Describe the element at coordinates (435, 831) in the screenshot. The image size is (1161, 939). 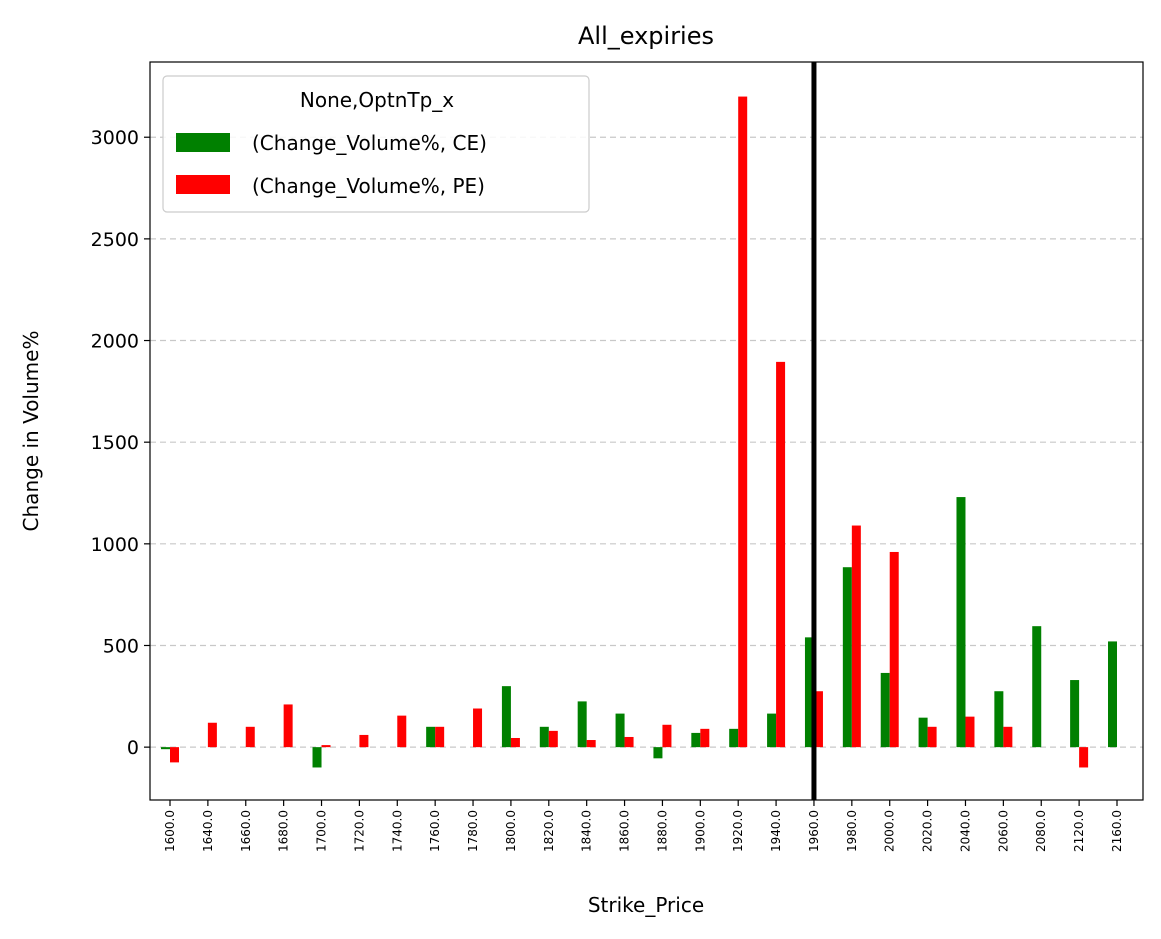
I see `x-tick-label: 1760.0` at that location.